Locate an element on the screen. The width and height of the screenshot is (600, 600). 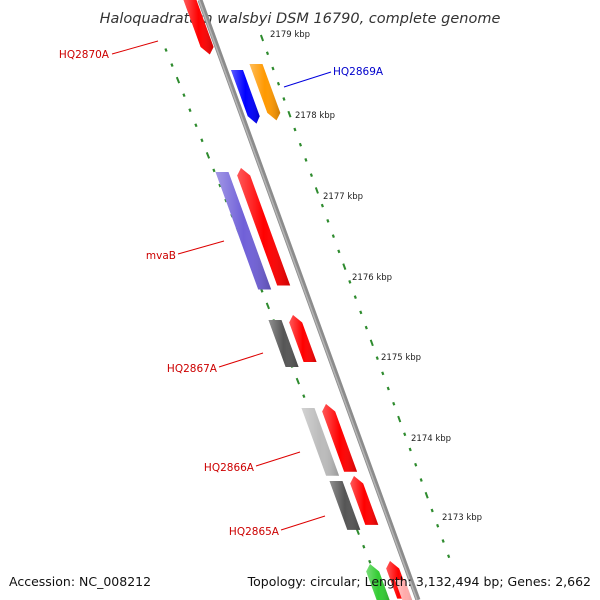
feature-mvab-shade is located at coordinates (264, 227).